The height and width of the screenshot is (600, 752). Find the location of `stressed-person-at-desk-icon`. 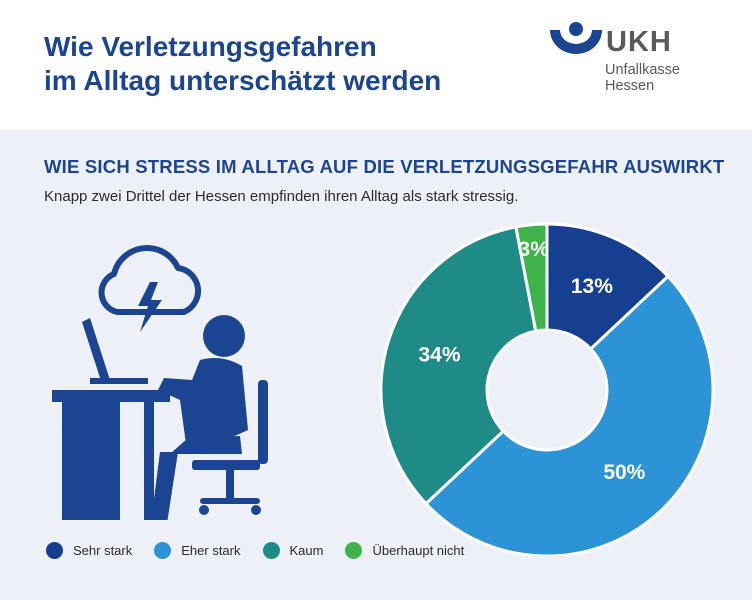

stressed-person-at-desk-icon is located at coordinates (160, 382).